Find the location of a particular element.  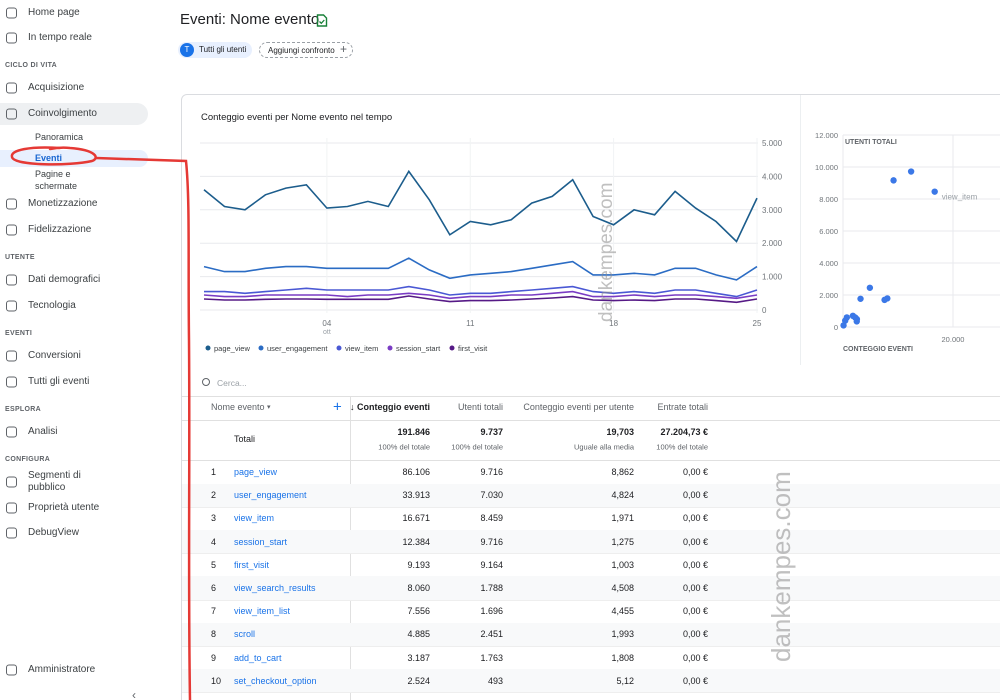

compare-chip: Aggiungi confronto + is located at coordinates (306, 50).